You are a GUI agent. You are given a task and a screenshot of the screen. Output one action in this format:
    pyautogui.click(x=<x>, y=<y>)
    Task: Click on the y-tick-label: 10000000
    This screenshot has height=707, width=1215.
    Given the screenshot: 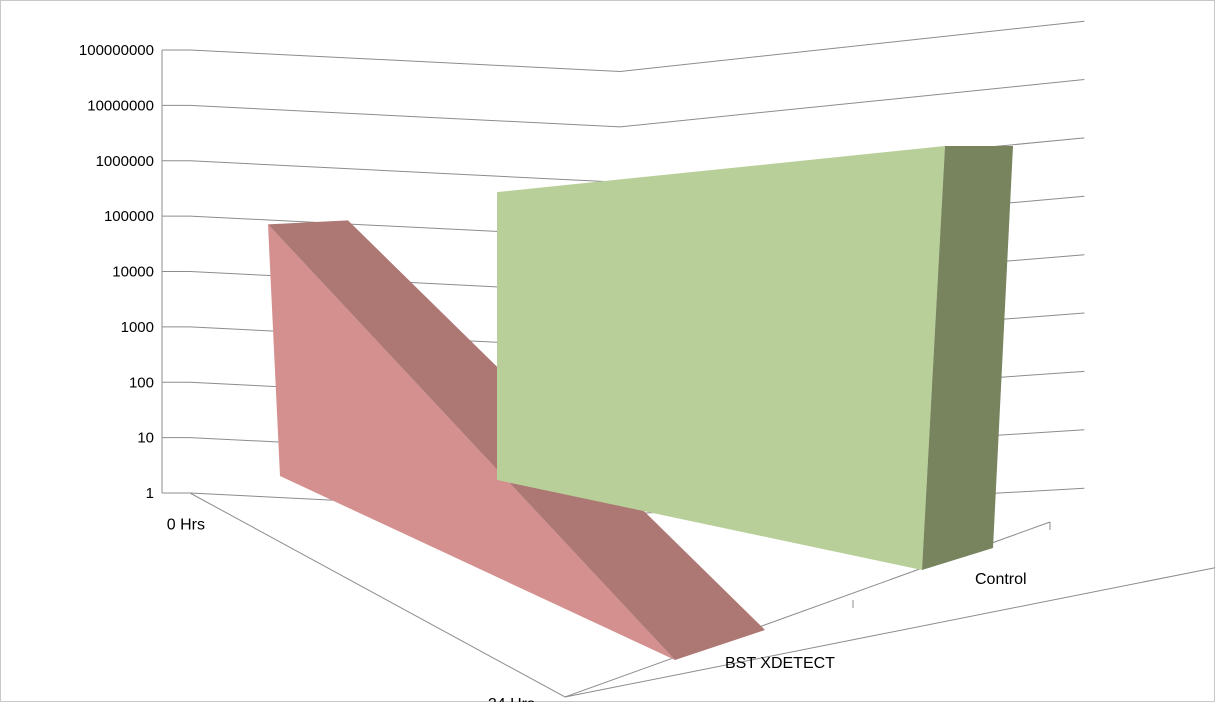 What is the action you would take?
    pyautogui.click(x=120, y=105)
    